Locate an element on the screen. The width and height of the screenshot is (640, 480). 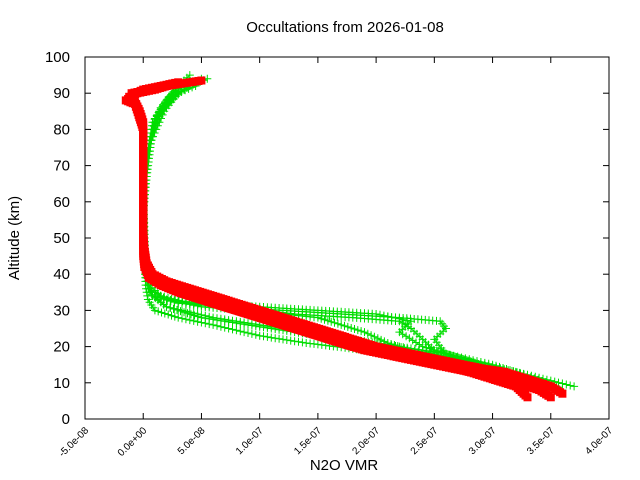
y-tick-label: 80 is located at coordinates (61, 129).